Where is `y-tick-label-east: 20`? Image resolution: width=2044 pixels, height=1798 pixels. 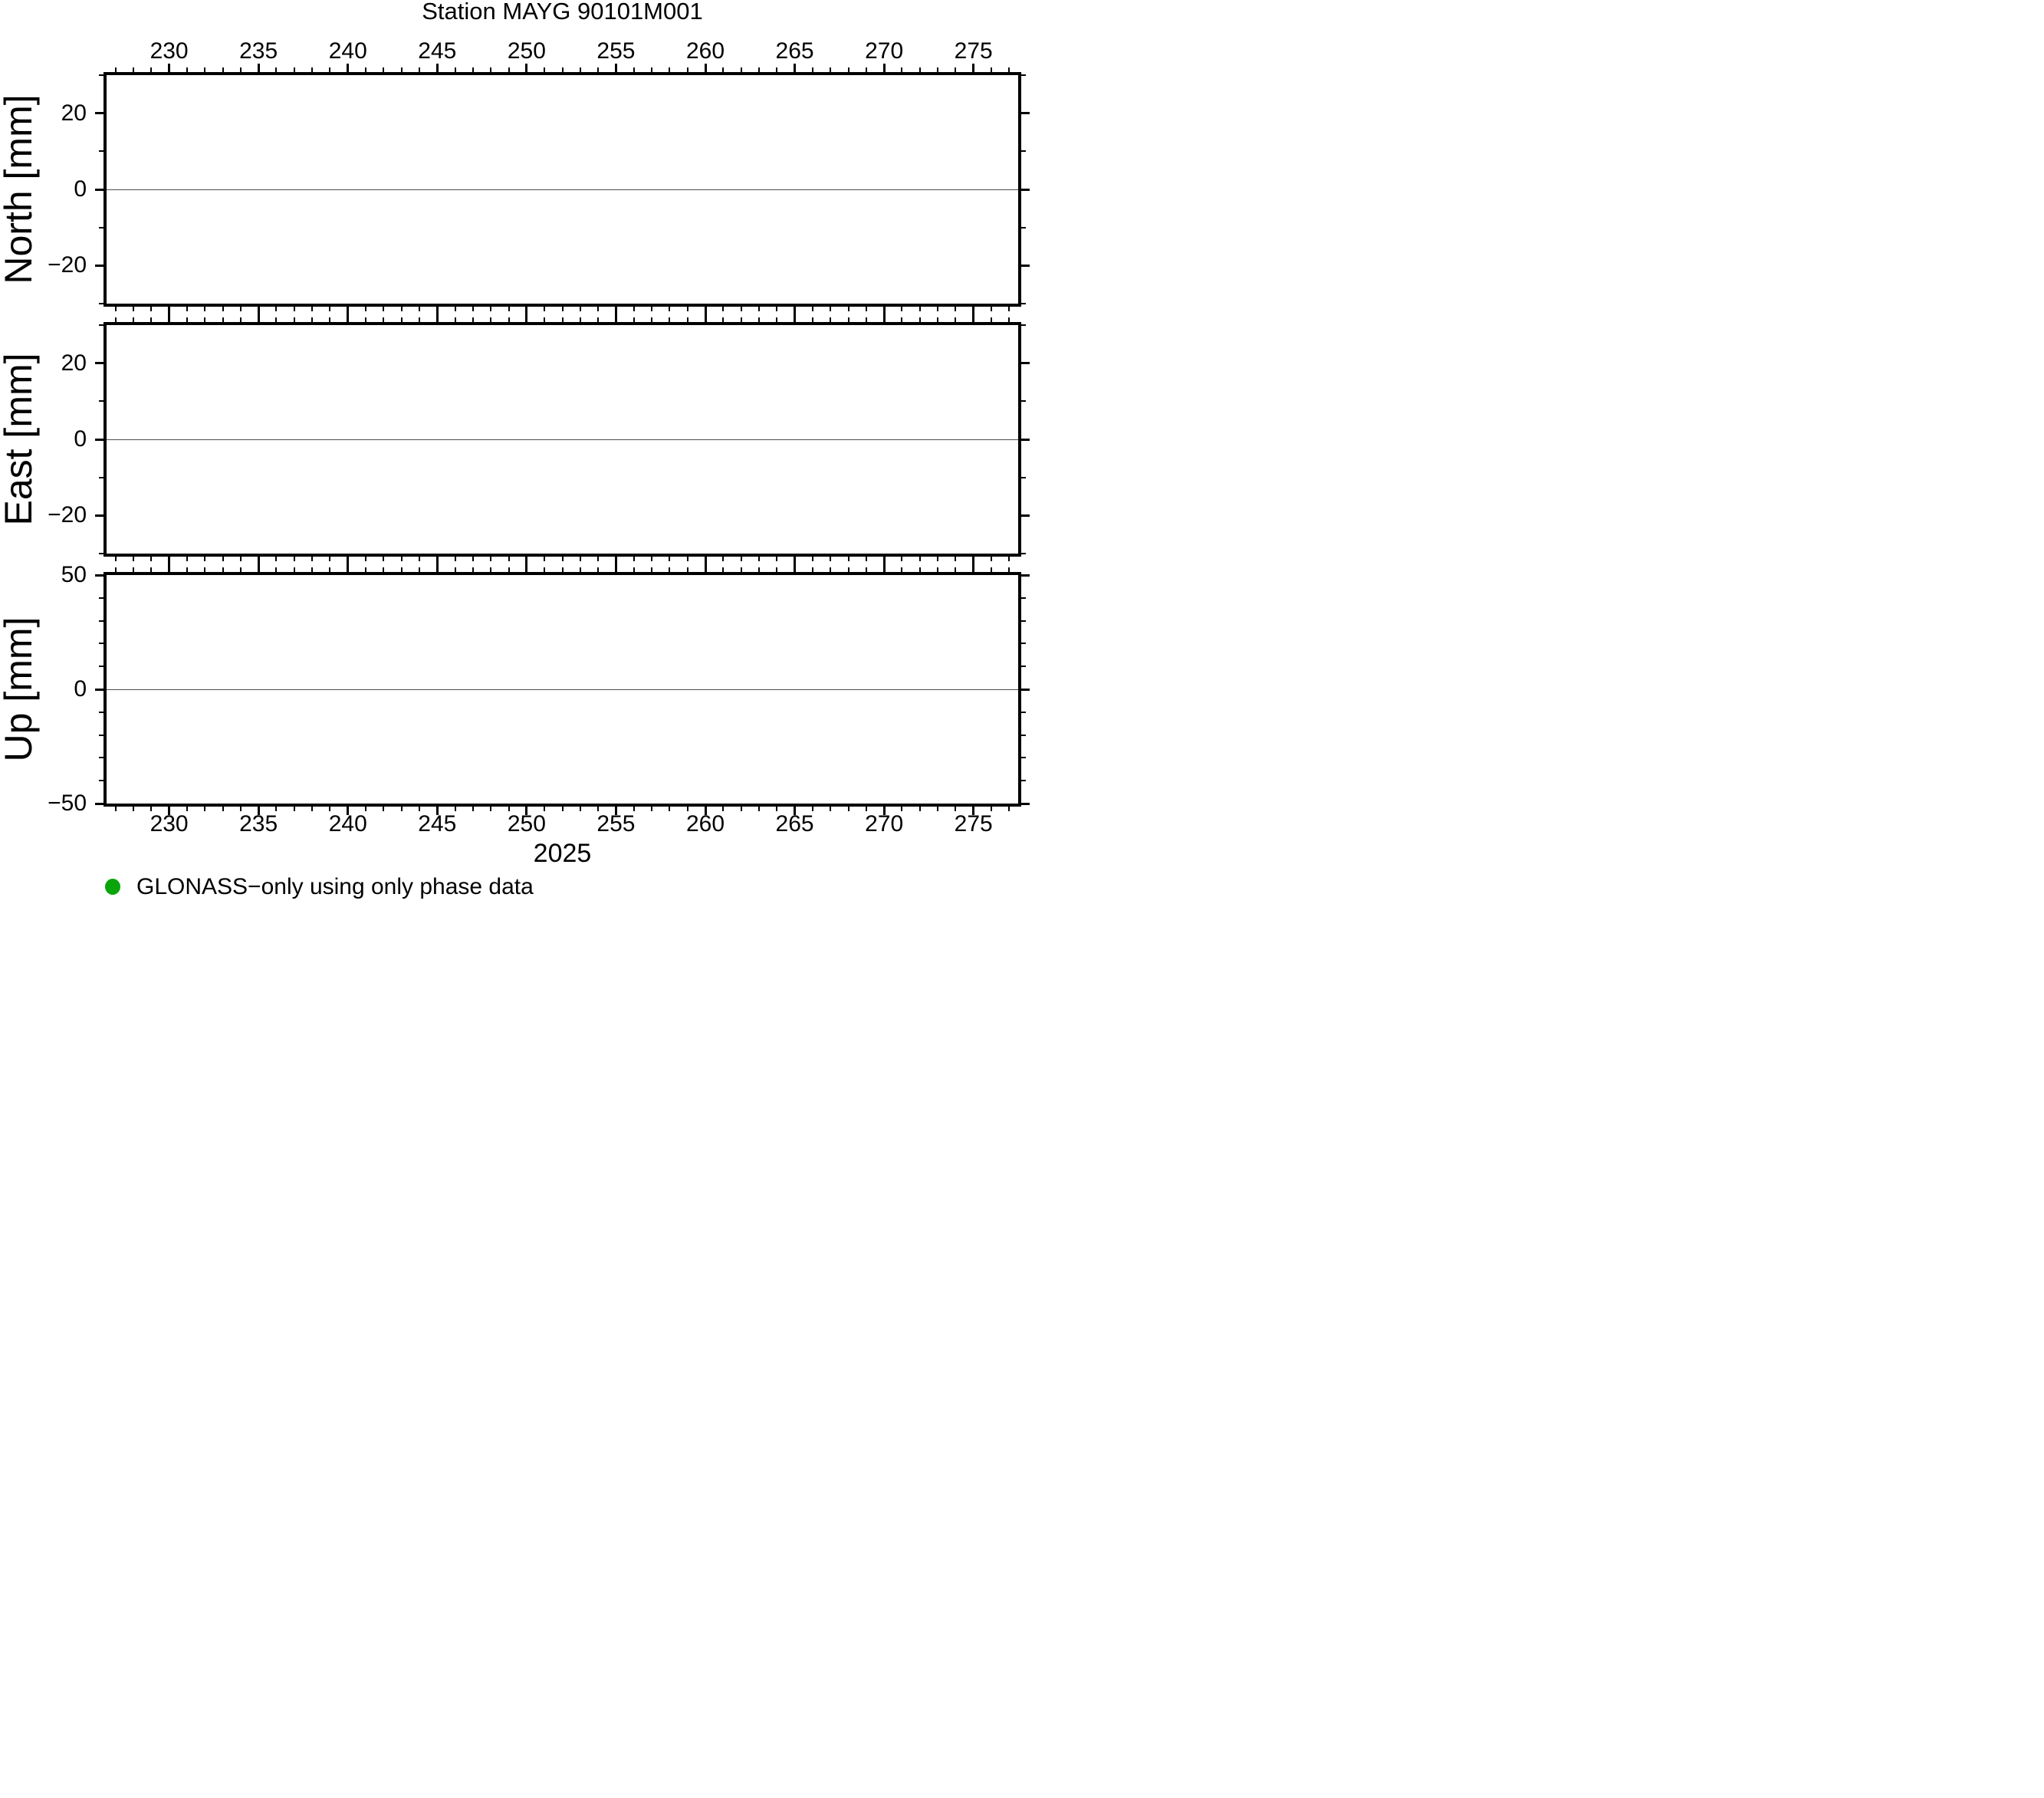 y-tick-label-east: 20 is located at coordinates (74, 363).